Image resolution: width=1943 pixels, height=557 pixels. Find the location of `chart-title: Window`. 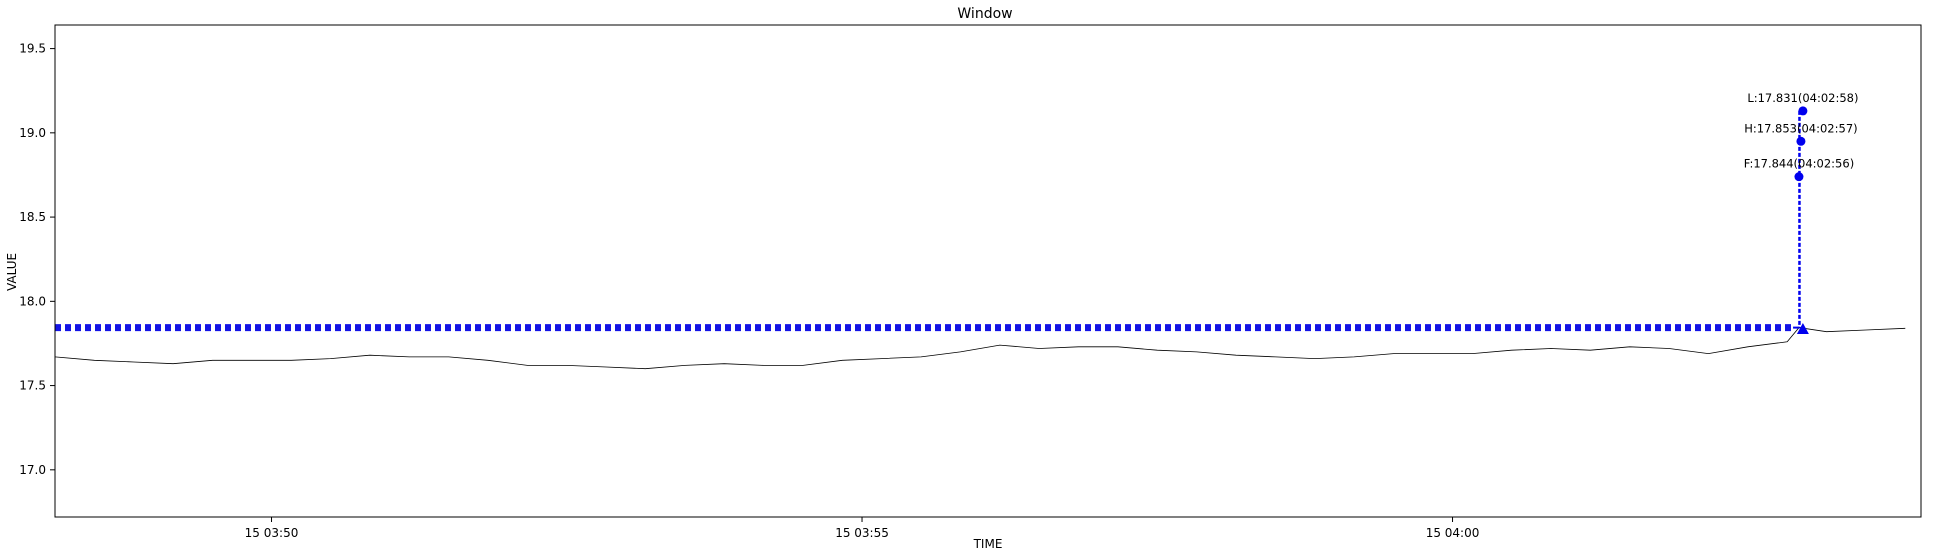

chart-title: Window is located at coordinates (984, 14).